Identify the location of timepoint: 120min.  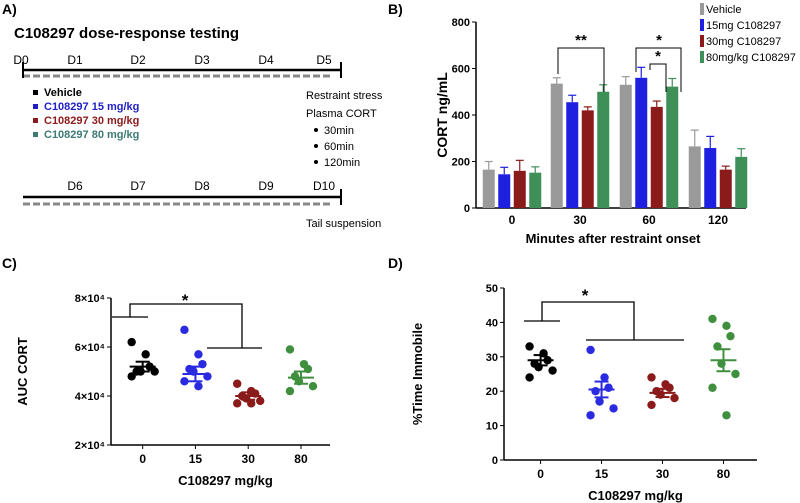
(342, 163).